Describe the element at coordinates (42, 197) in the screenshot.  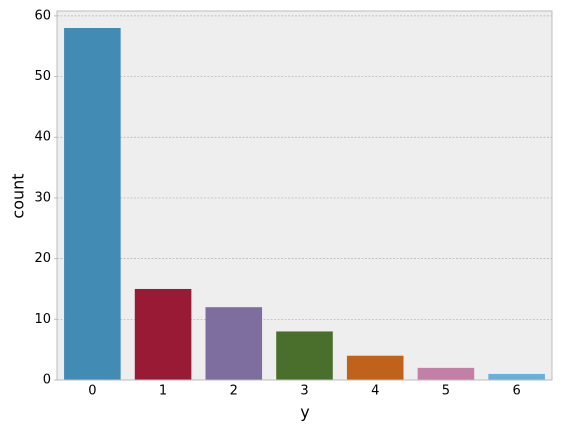
I see `y-tick-label: 30` at that location.